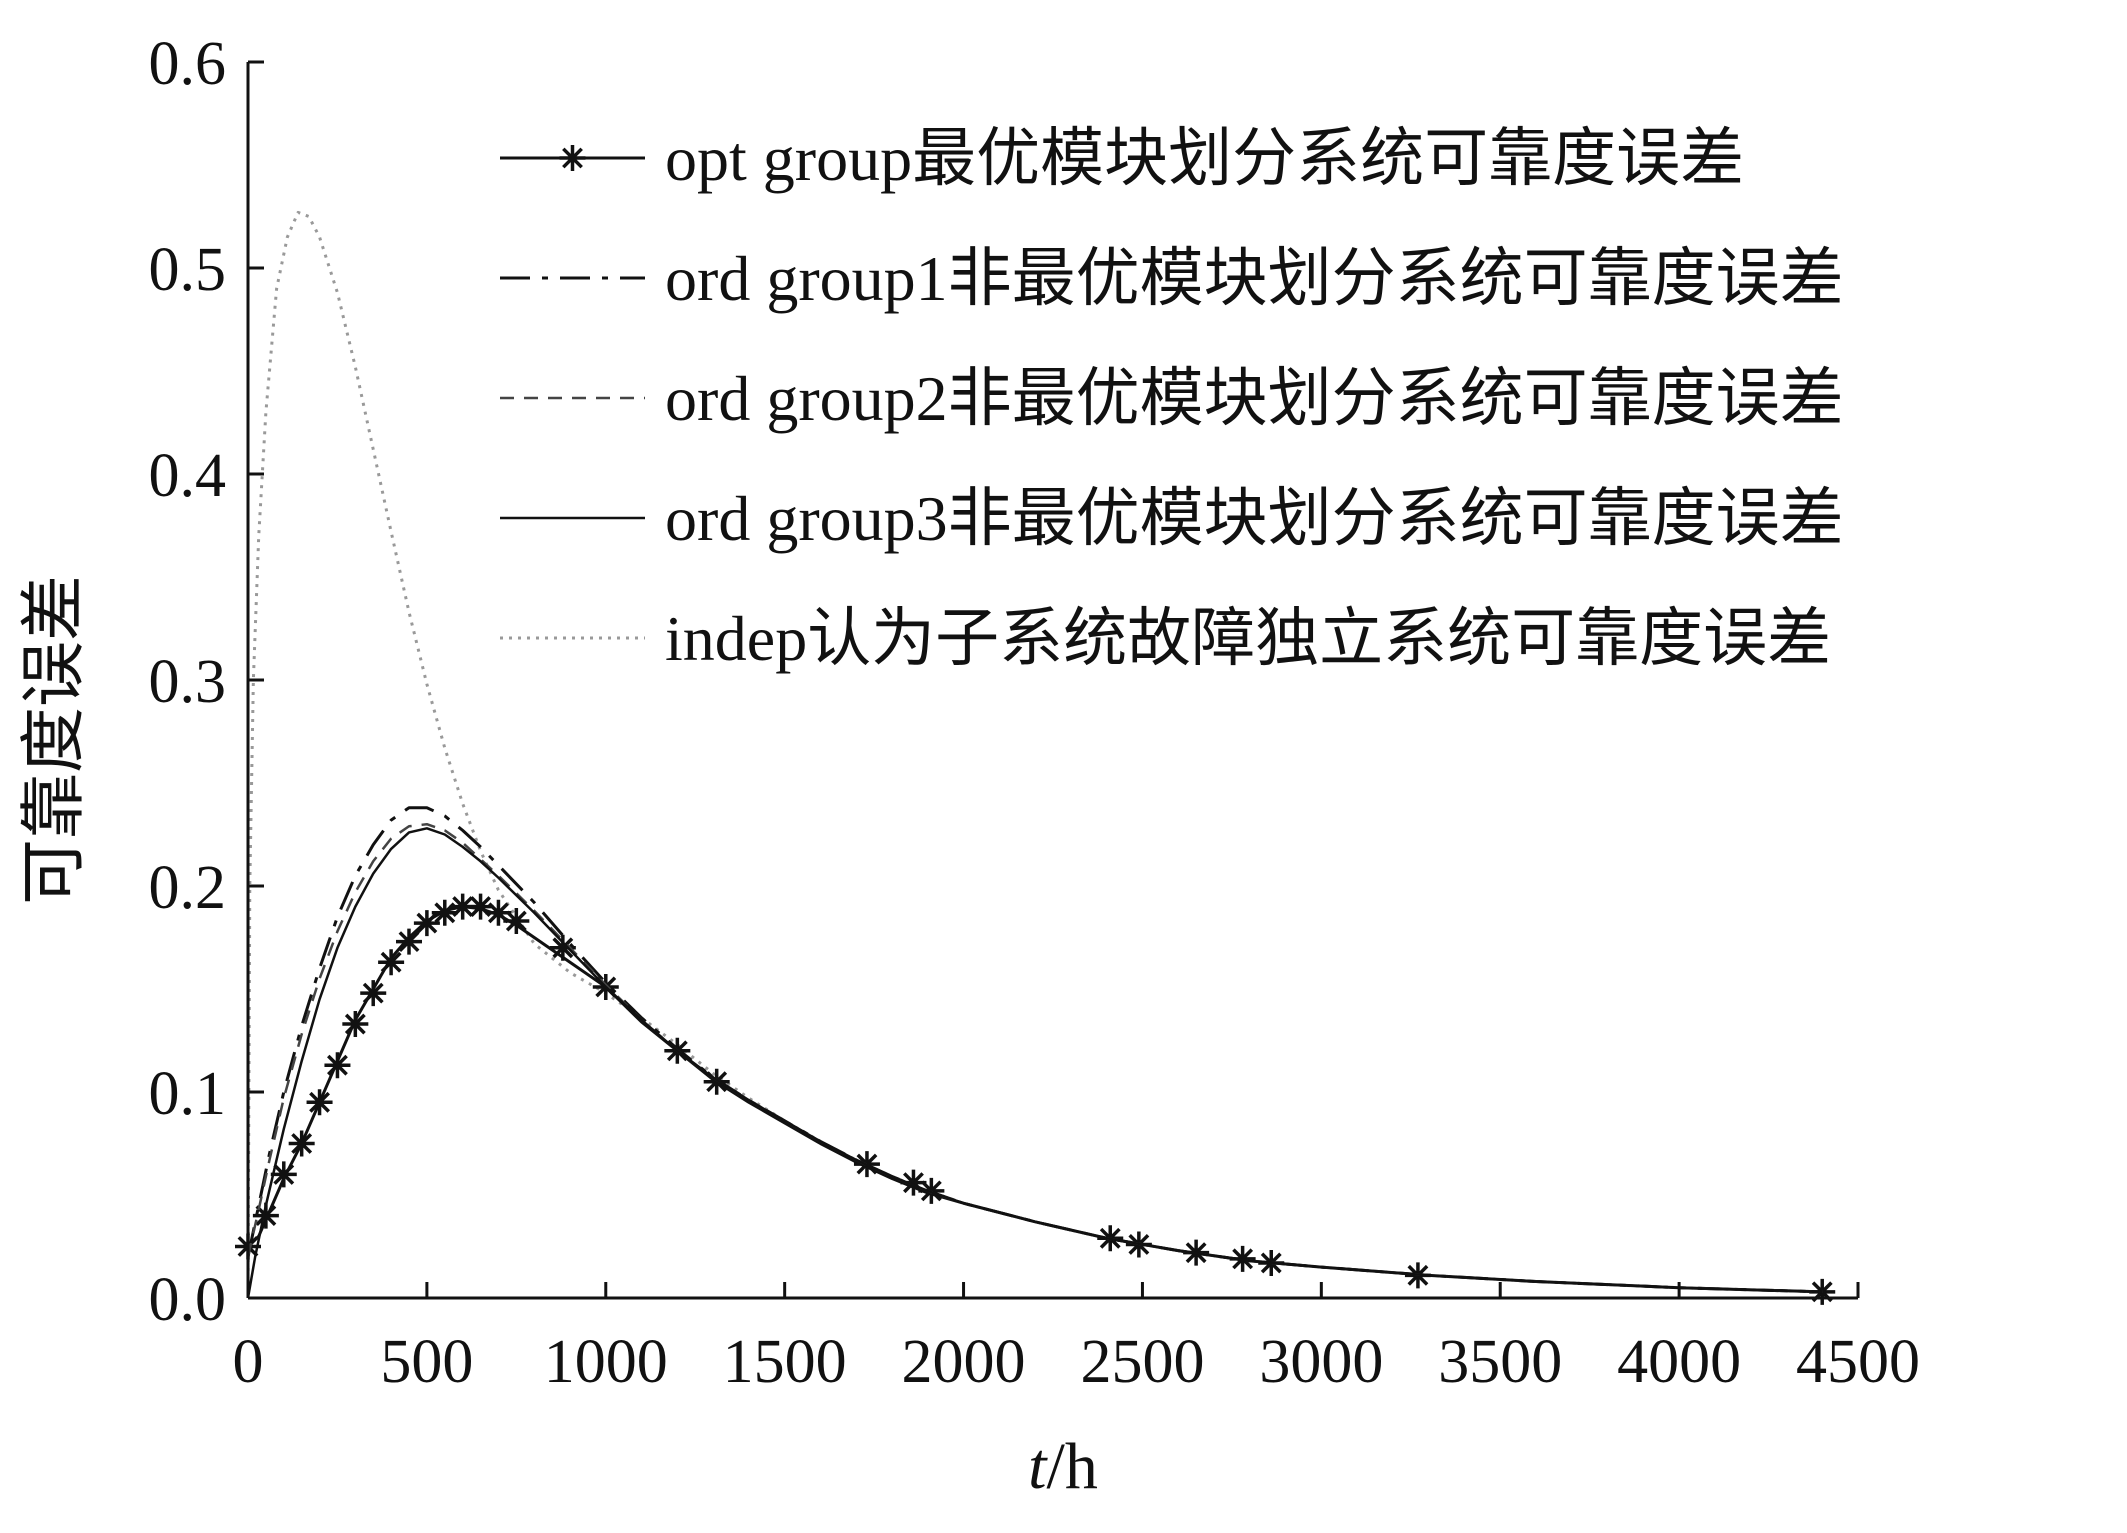 The width and height of the screenshot is (2127, 1533). I want to click on y-tick-label: 0.0, so click(188, 1300).